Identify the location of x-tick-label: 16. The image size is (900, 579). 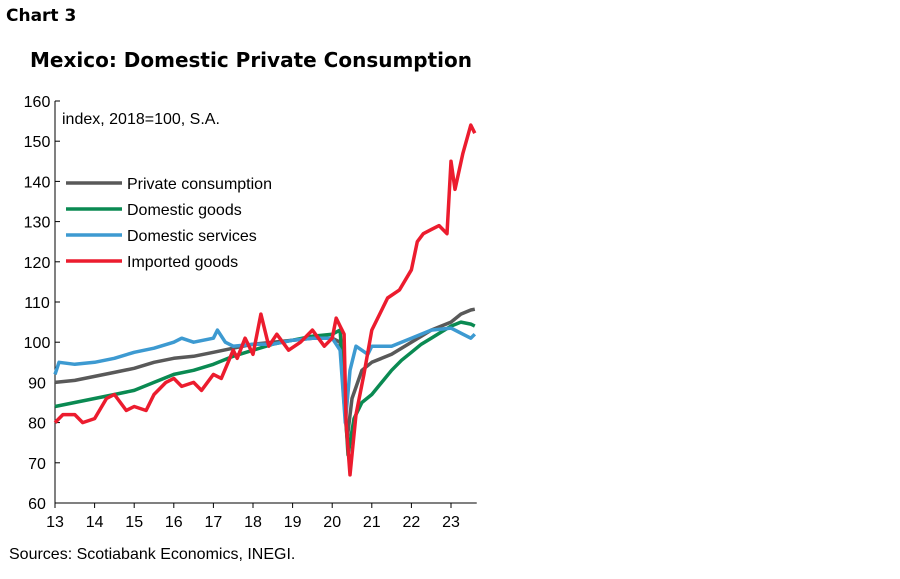
(174, 522).